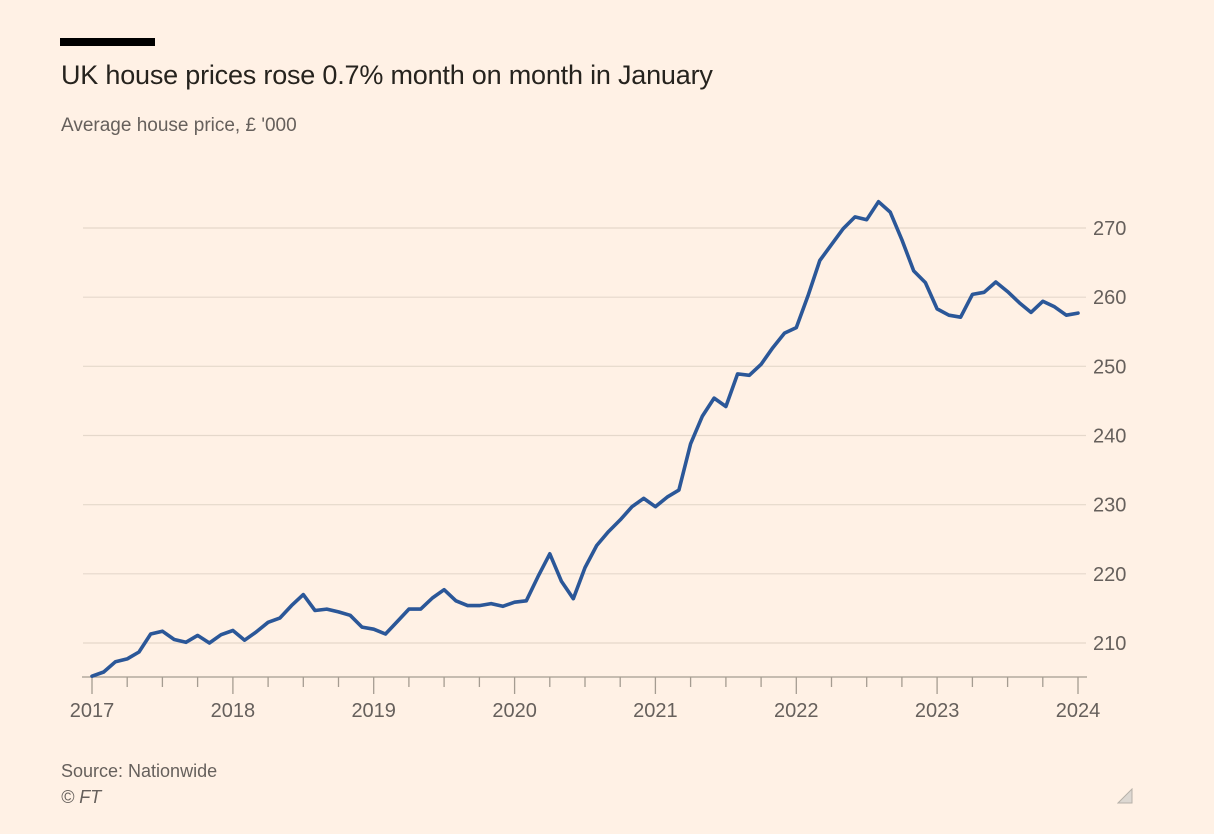  Describe the element at coordinates (796, 711) in the screenshot. I see `svg-text: 2022` at that location.